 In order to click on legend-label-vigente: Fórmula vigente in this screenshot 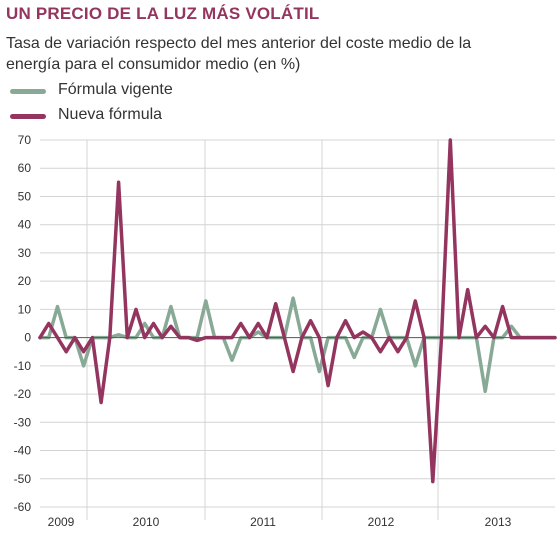, I will do `click(115, 89)`.